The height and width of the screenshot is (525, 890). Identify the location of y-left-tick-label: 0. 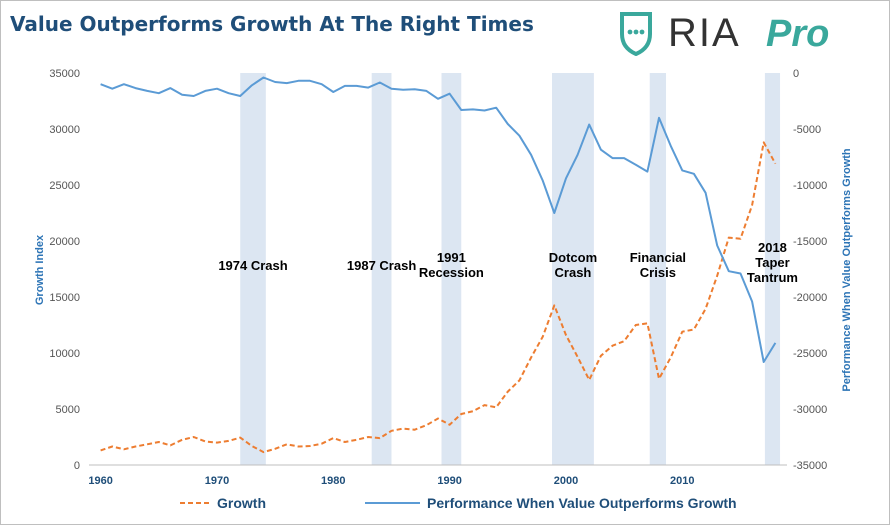
(77, 466).